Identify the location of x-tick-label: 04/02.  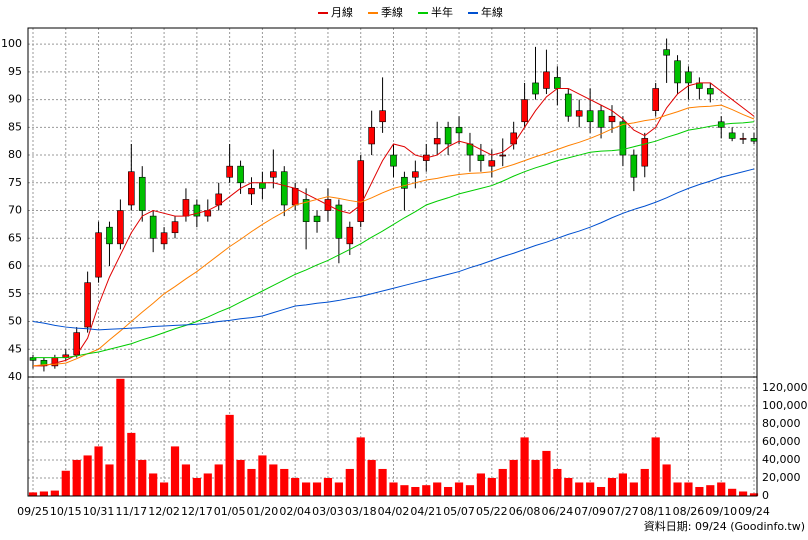
(394, 511).